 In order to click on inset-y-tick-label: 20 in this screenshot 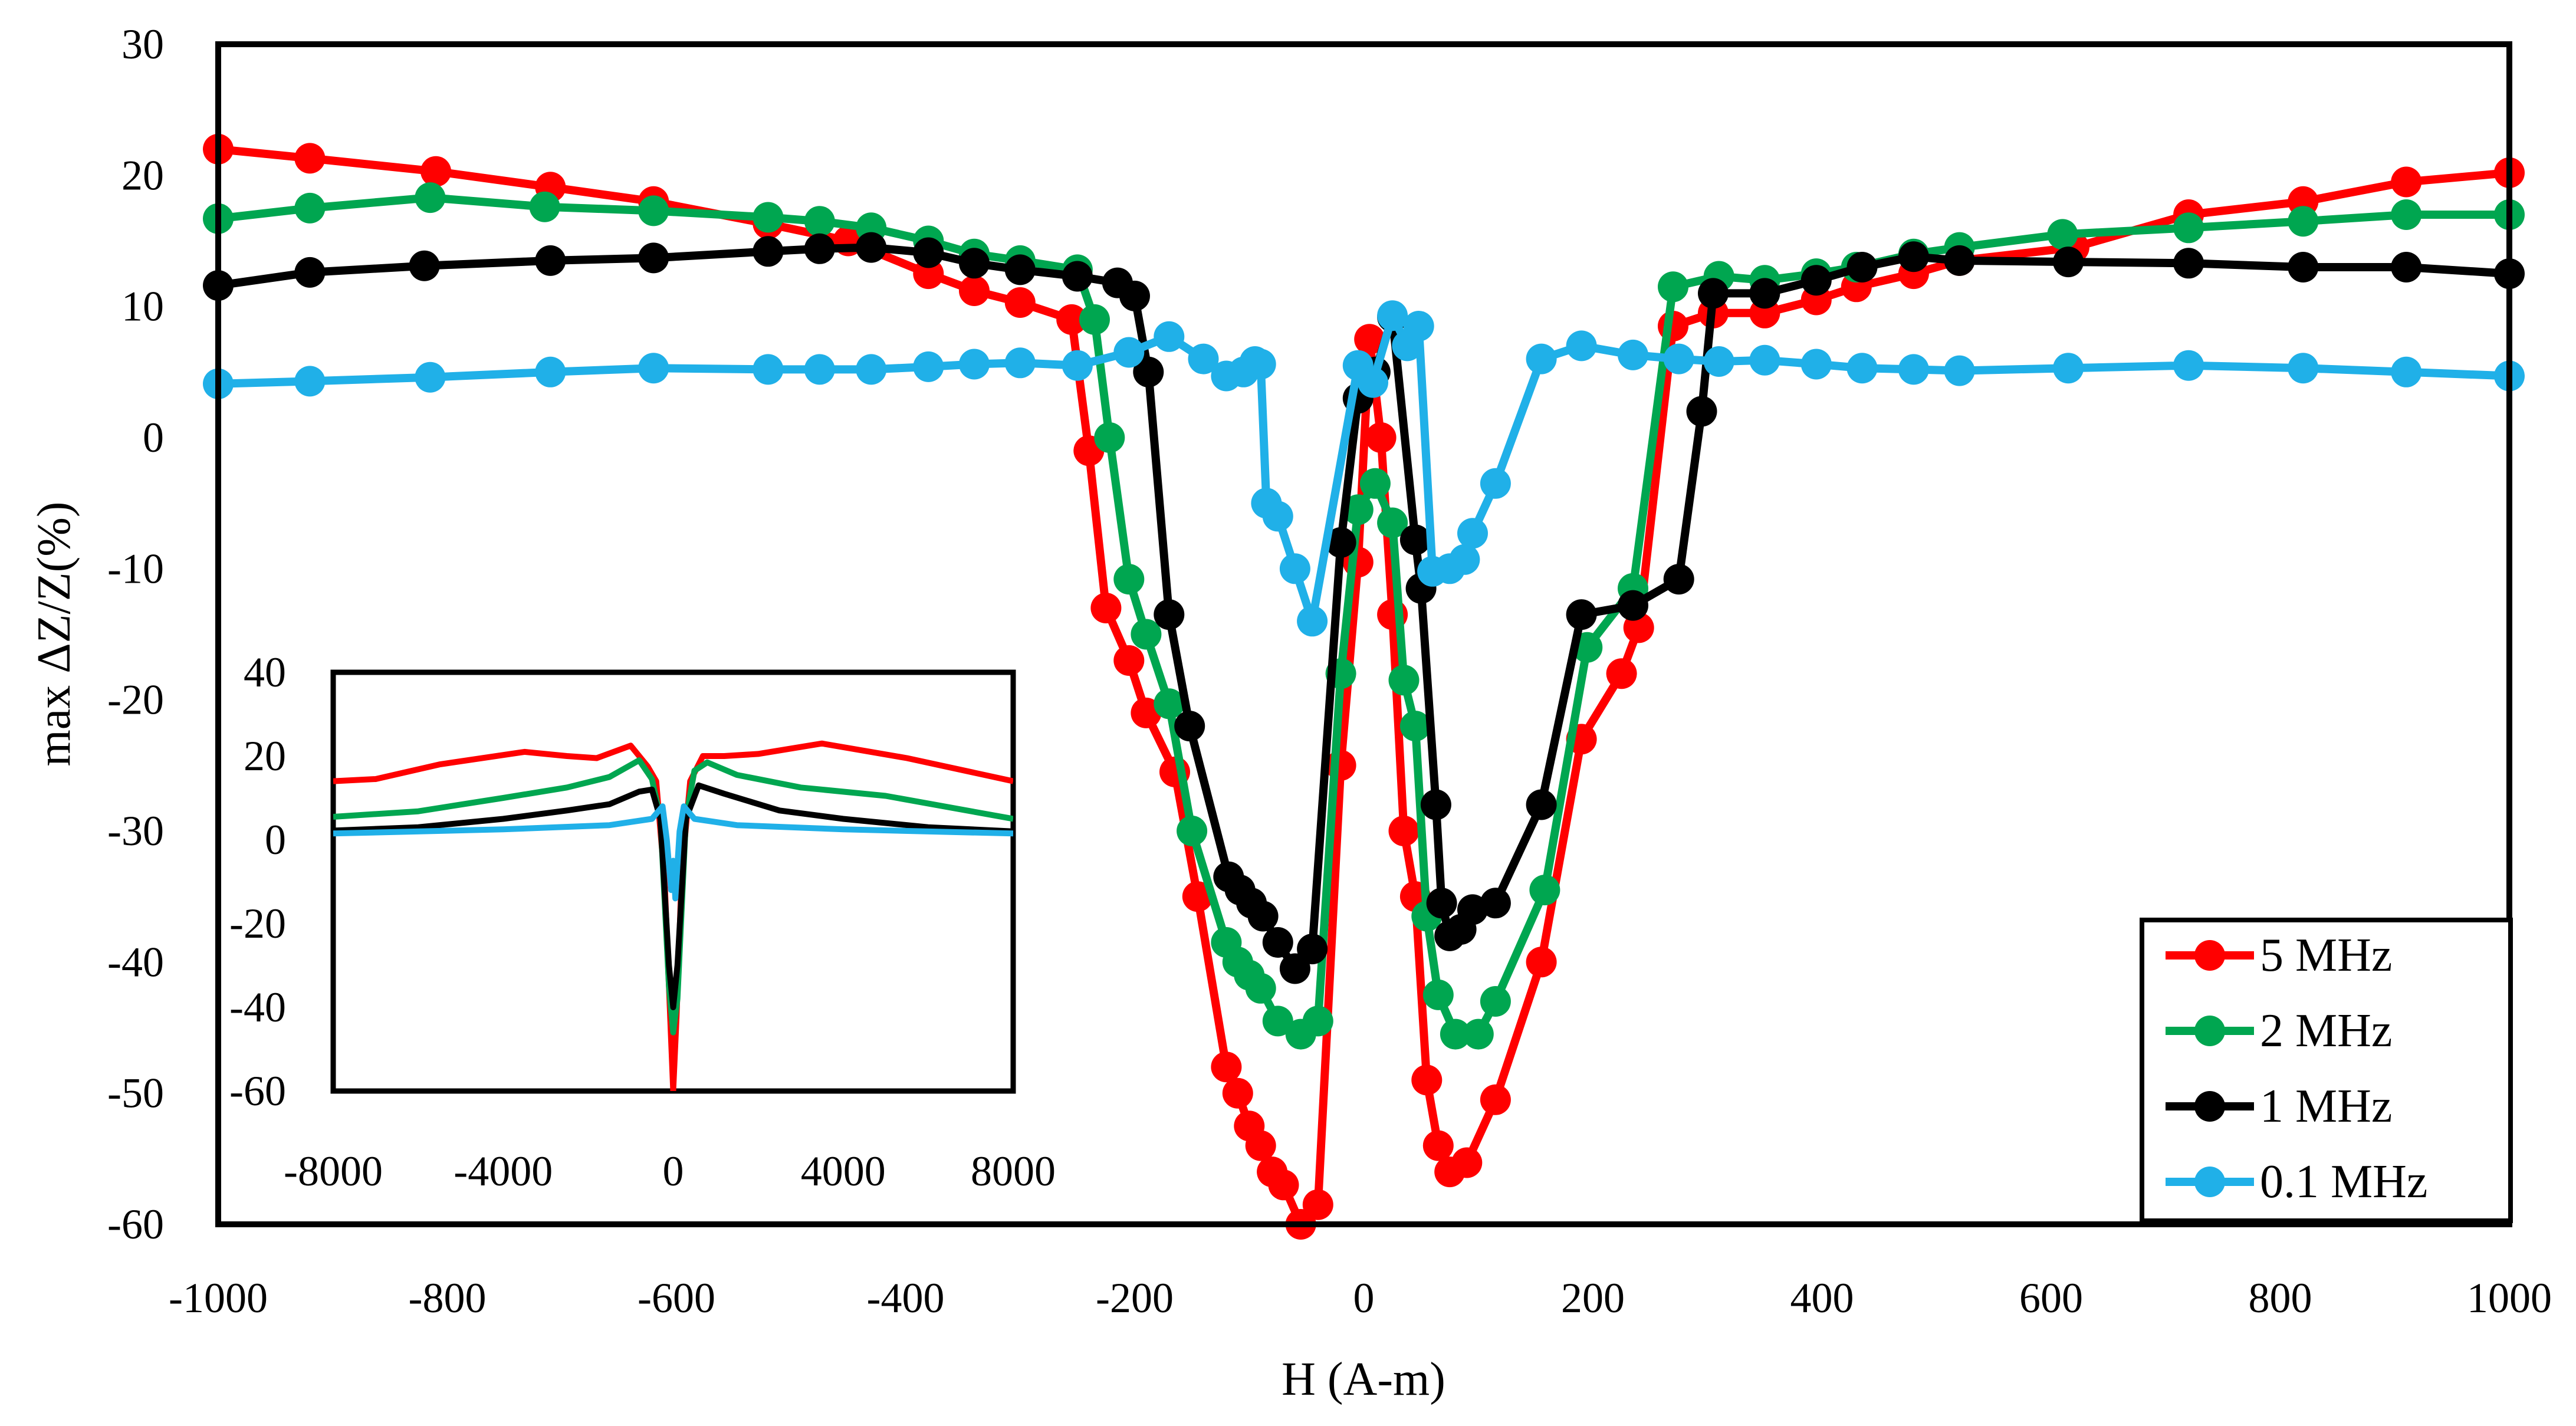, I will do `click(265, 756)`.